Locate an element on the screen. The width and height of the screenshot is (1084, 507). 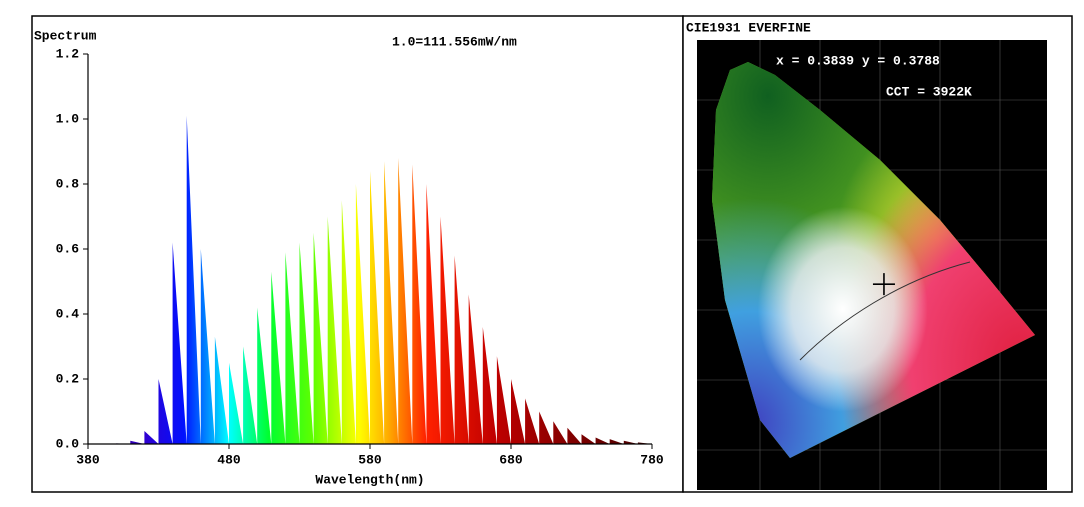
x-tick-label: 680 is located at coordinates (511, 459).